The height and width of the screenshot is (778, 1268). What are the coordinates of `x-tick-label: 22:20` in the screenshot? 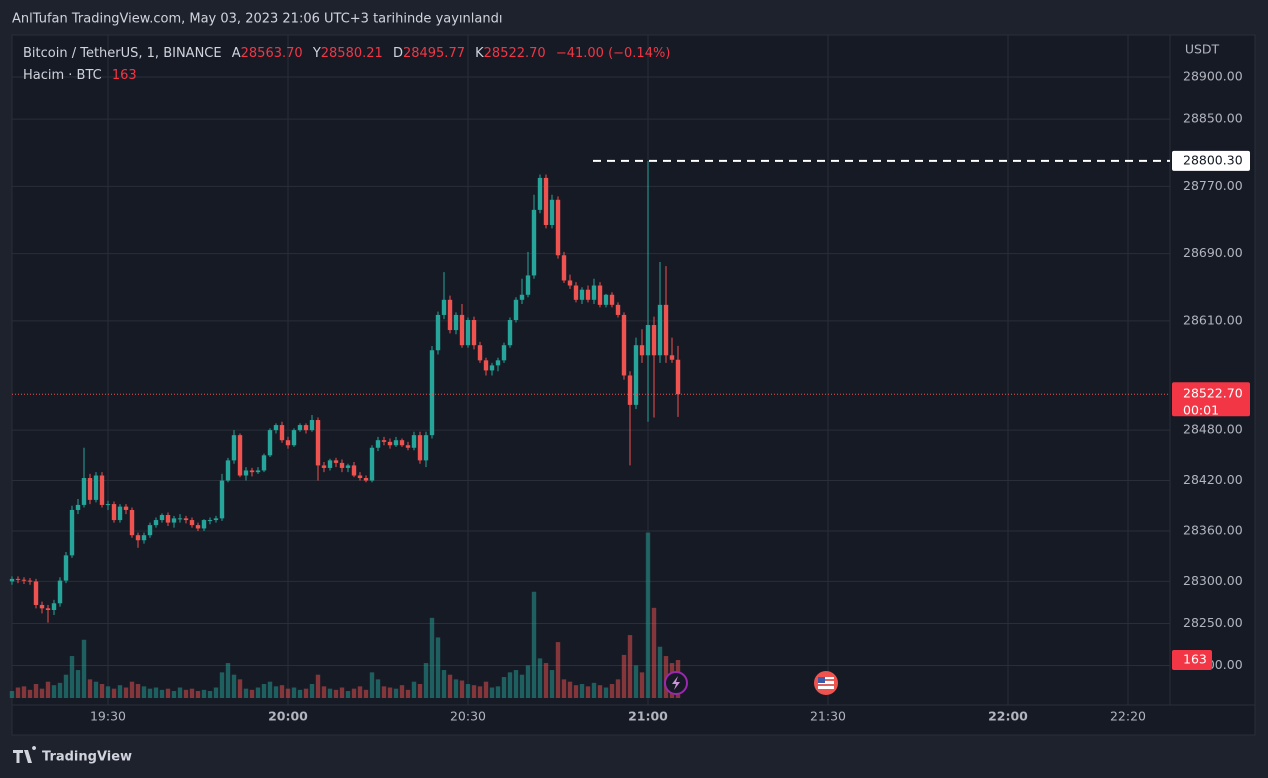 It's located at (1128, 716).